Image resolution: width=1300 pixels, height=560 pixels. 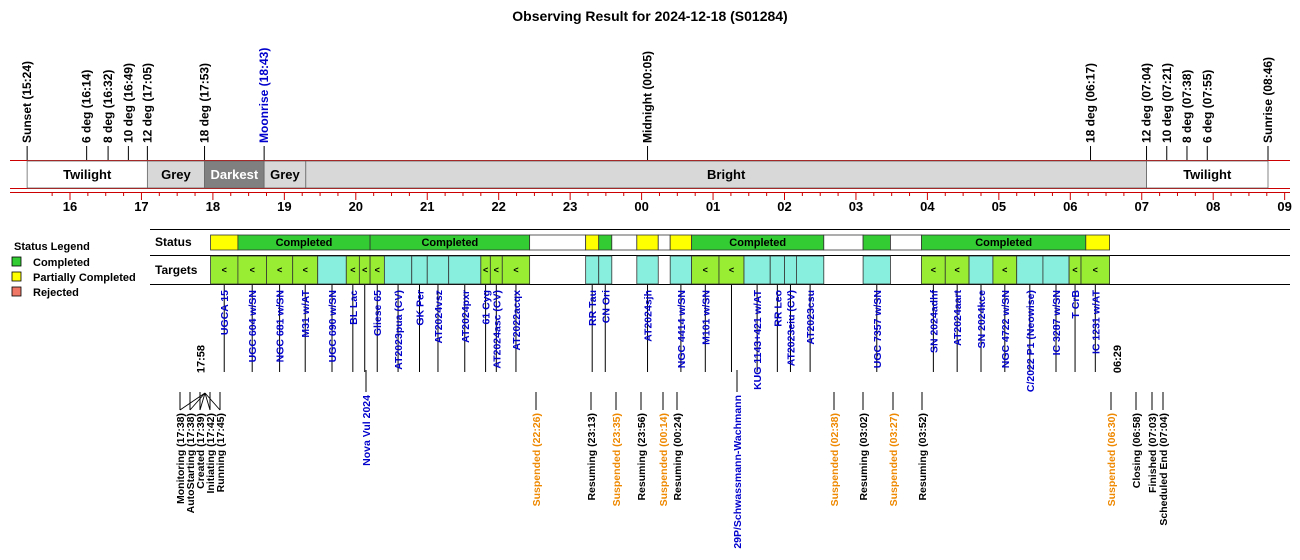 What do you see at coordinates (27, 102) in the screenshot?
I see `time-event-label: Sunset (15:24)` at bounding box center [27, 102].